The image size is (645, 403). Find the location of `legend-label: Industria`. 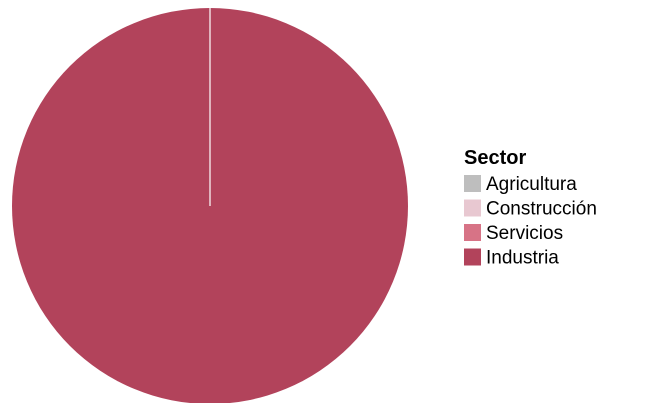

legend-label: Industria is located at coordinates (522, 258).